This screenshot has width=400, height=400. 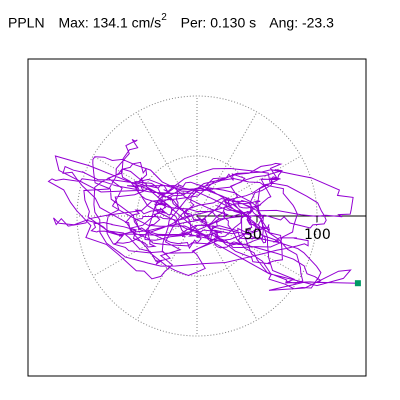 What do you see at coordinates (73, 22) in the screenshot?
I see `max-label: Max:` at bounding box center [73, 22].